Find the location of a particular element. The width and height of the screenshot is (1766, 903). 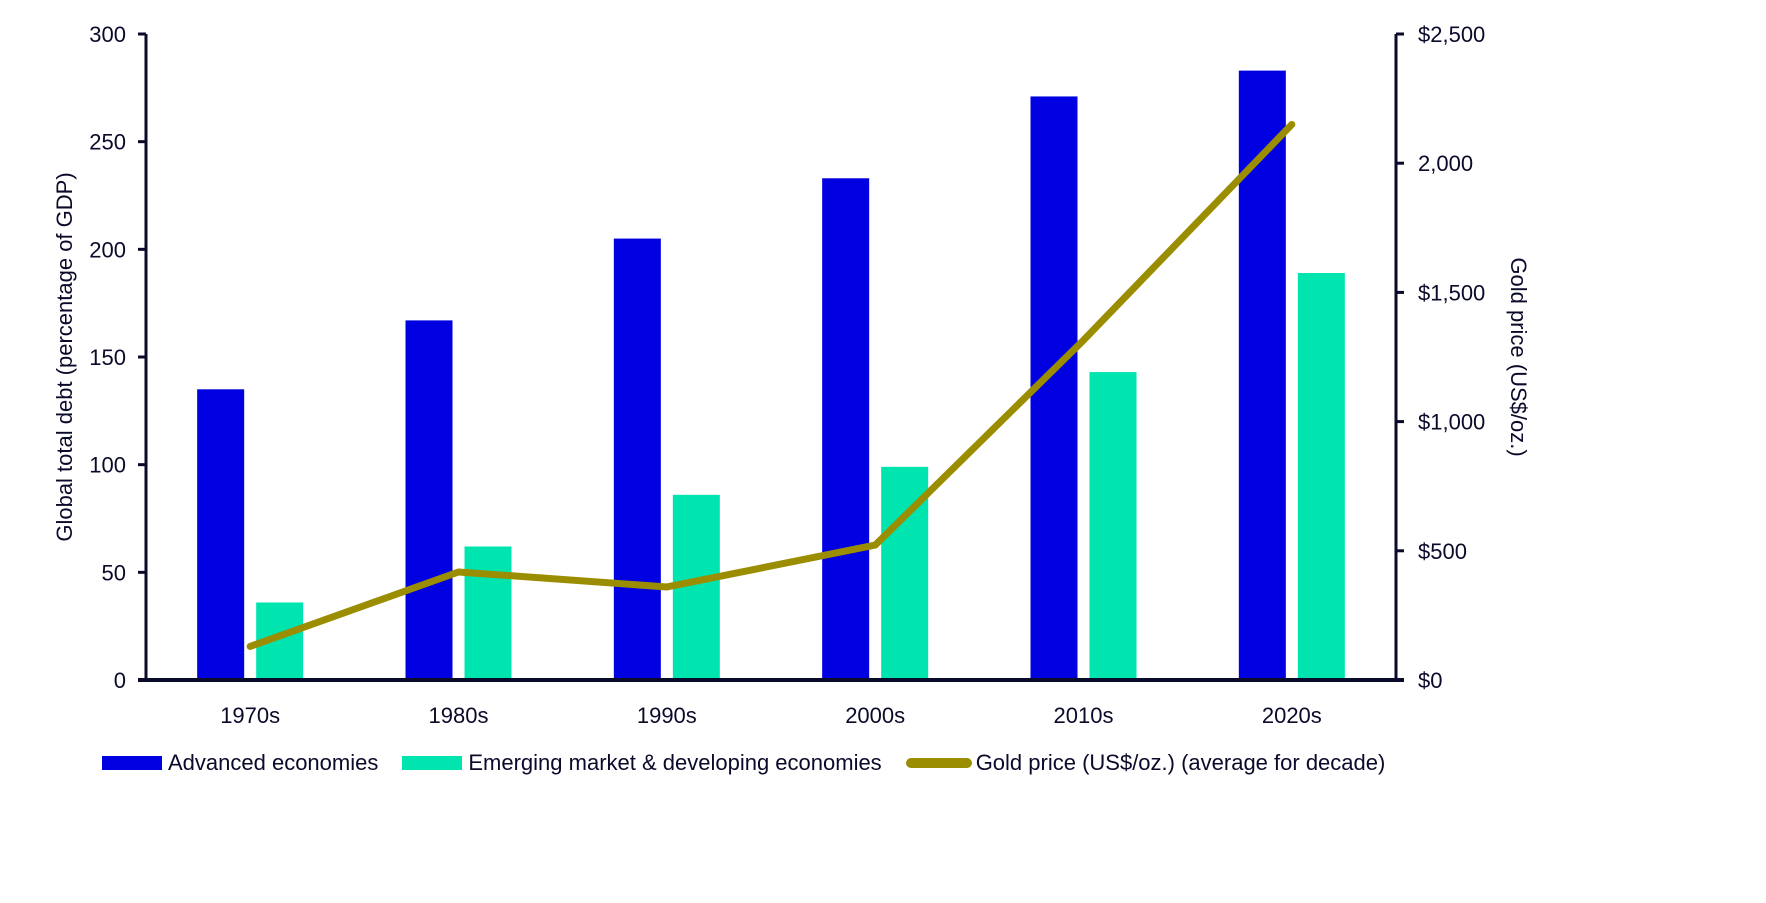

y-tick-label: 50 is located at coordinates (114, 572).